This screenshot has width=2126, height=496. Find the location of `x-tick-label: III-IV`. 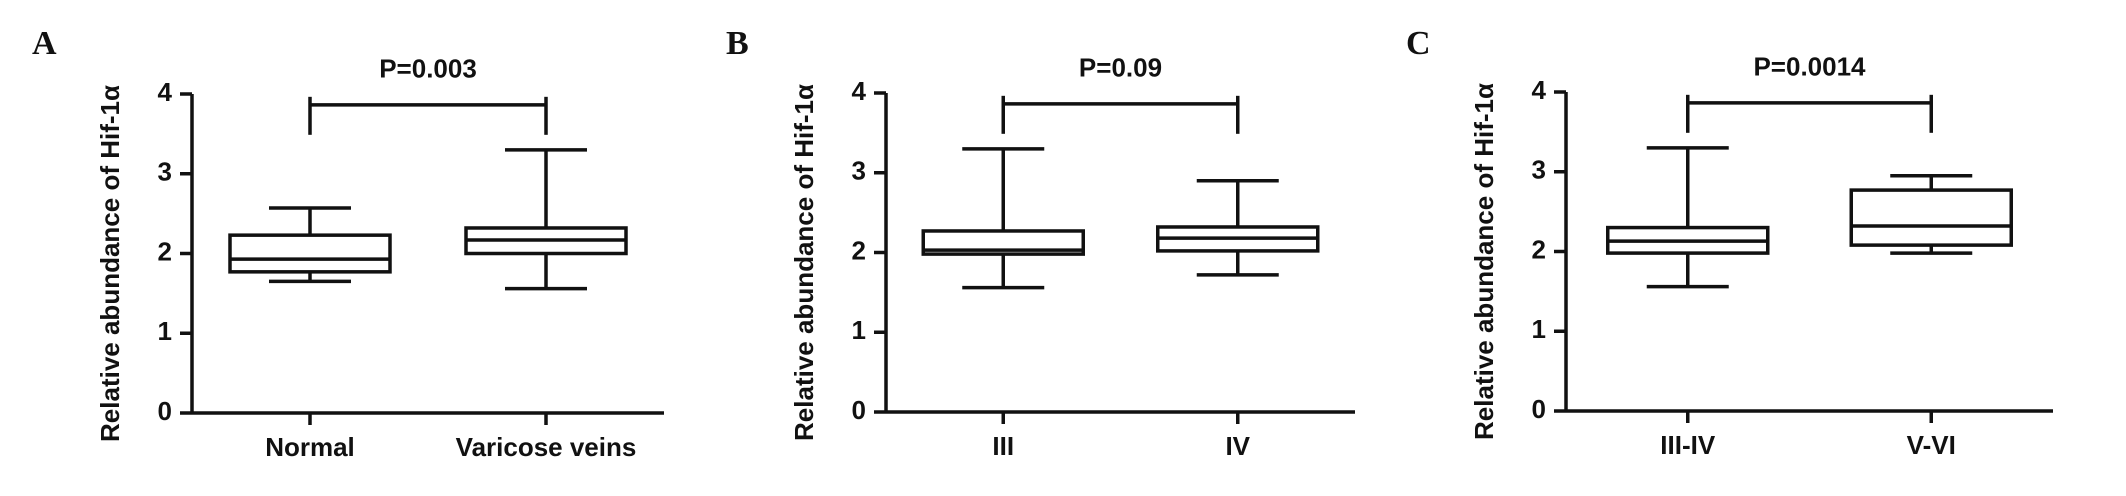

x-tick-label: III-IV is located at coordinates (1688, 445).